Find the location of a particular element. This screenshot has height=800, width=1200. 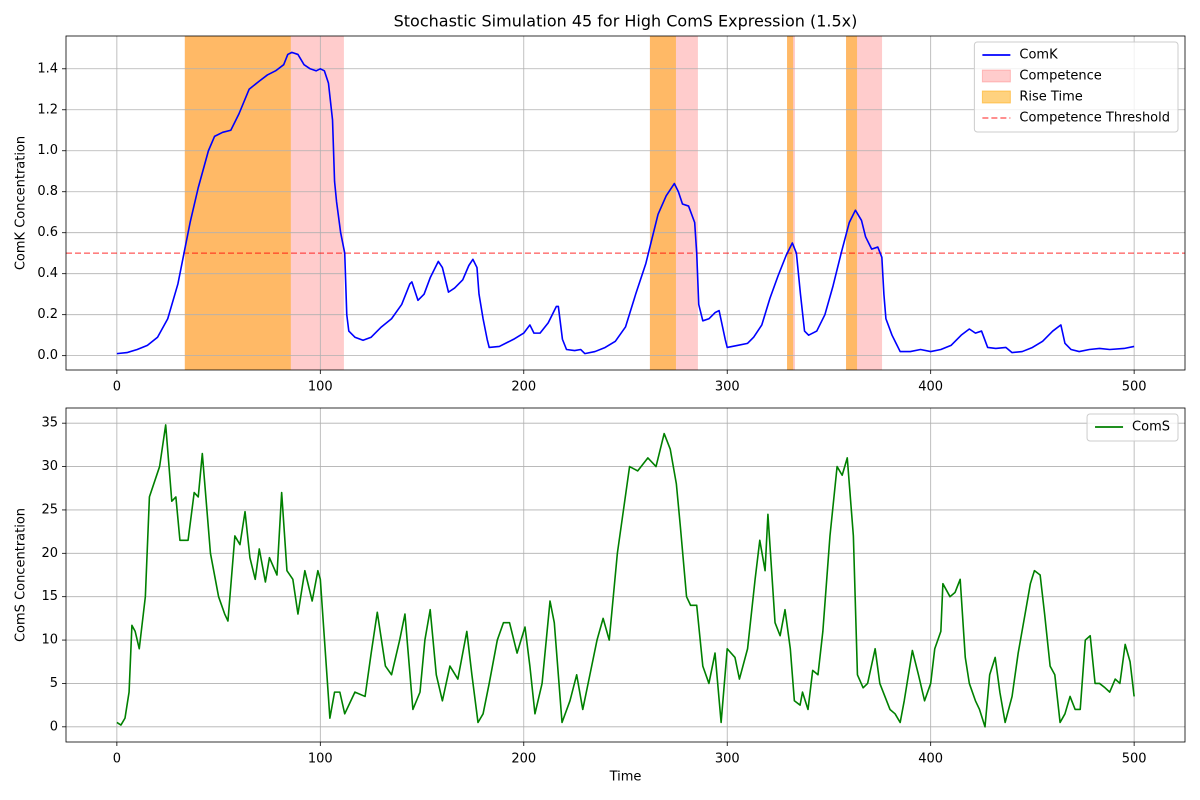

y-tick-label: 1.0 is located at coordinates (47, 150).